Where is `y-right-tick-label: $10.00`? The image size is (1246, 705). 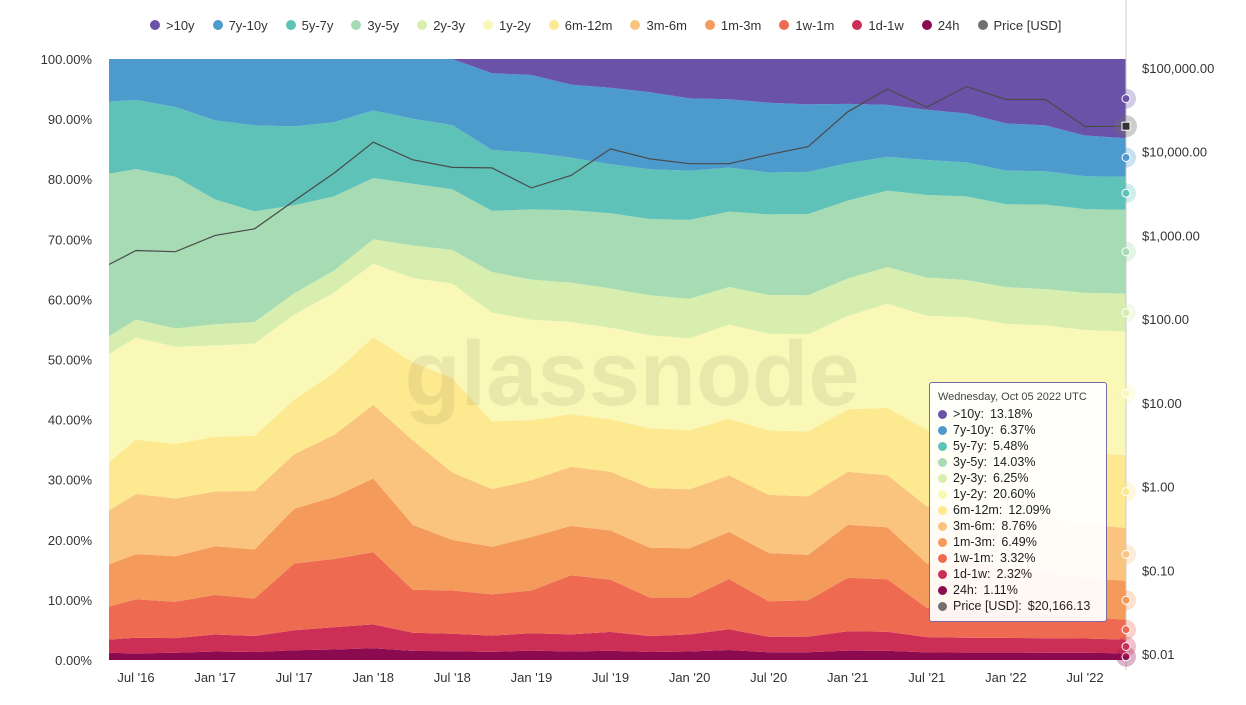
y-right-tick-label: $10.00 is located at coordinates (1162, 403).